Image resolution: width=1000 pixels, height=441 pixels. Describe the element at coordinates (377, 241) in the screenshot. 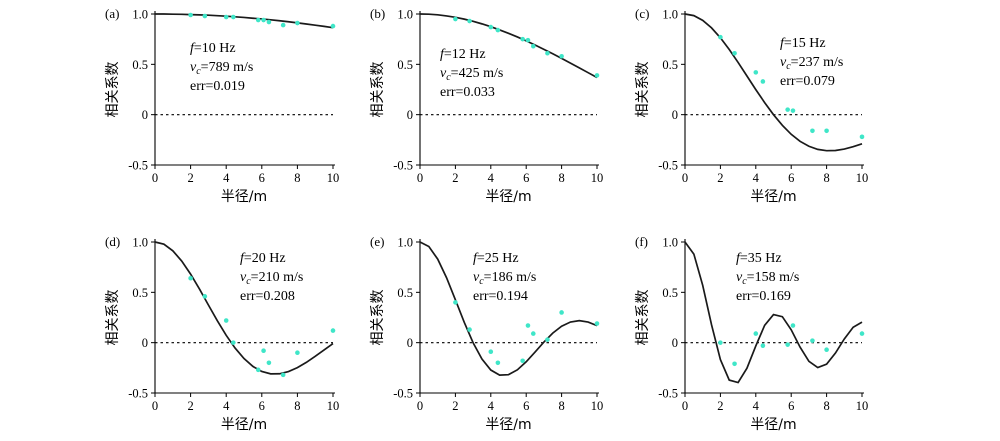

I see `panel-label: (e)` at that location.